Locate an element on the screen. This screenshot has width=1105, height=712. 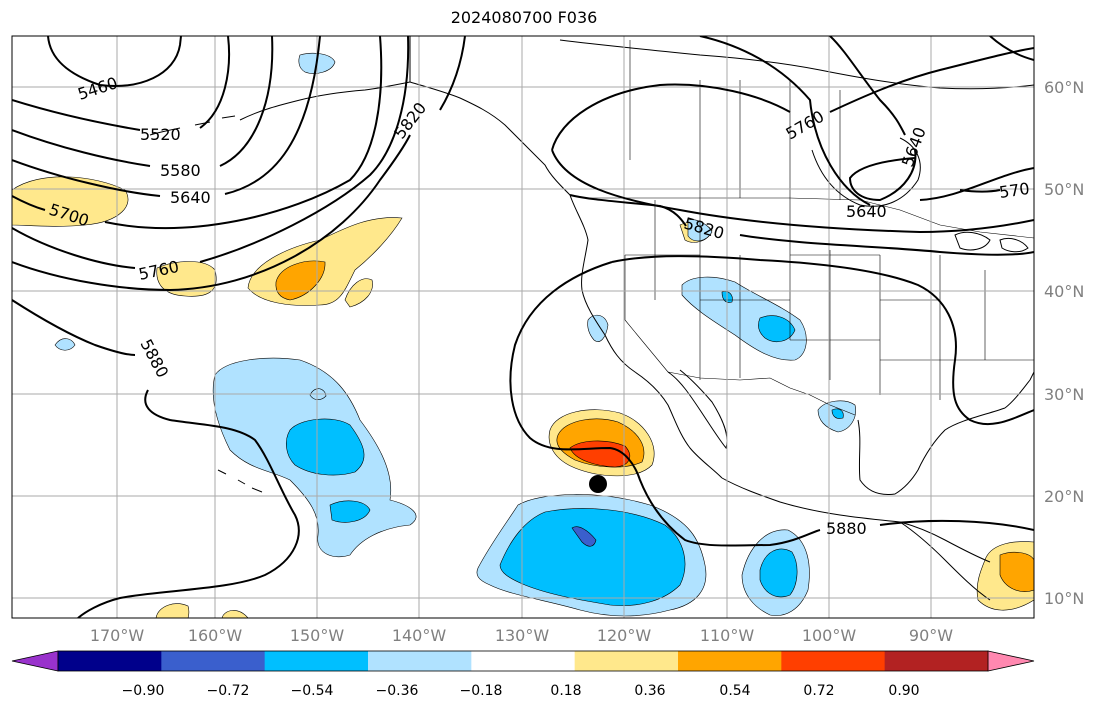
colorbar-tick-label: −0.54 is located at coordinates (312, 691).